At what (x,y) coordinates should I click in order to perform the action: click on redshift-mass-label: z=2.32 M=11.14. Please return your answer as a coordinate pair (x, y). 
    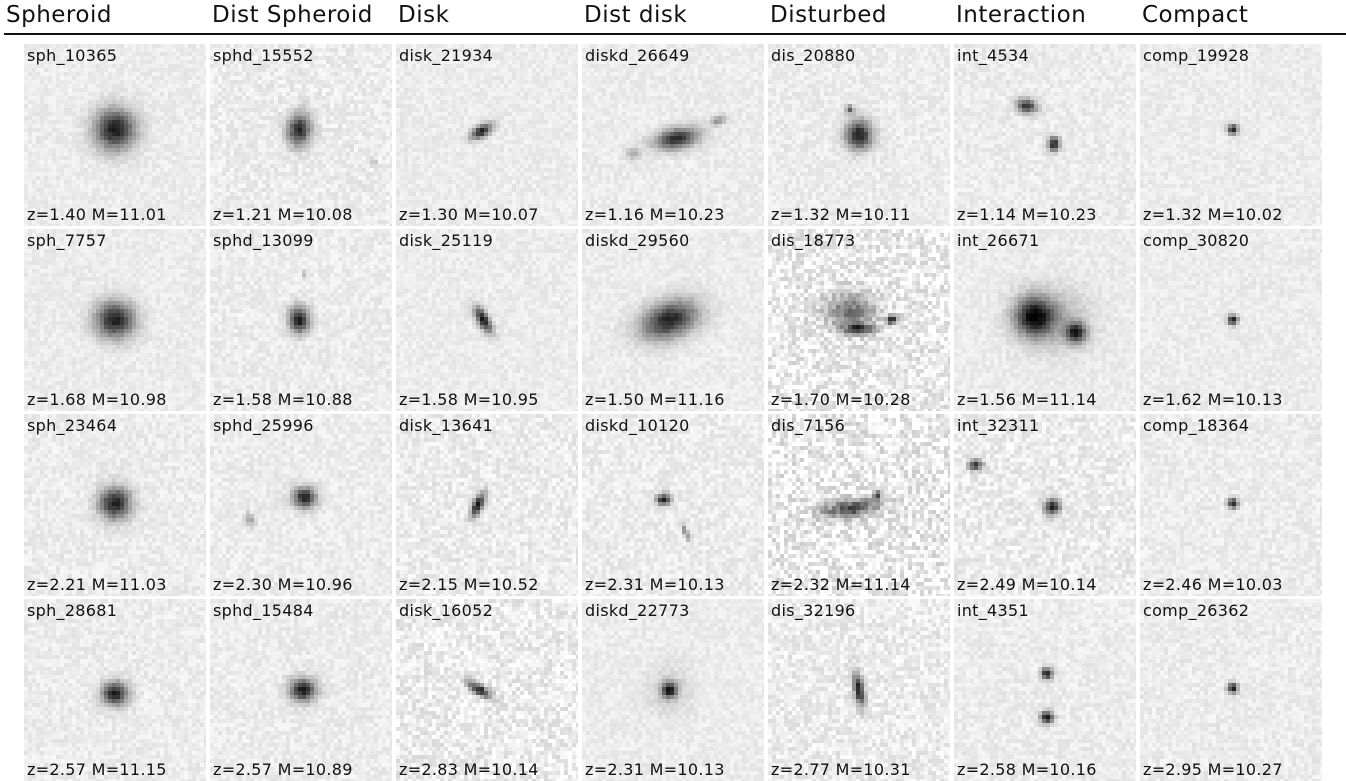
    Looking at the image, I should click on (841, 584).